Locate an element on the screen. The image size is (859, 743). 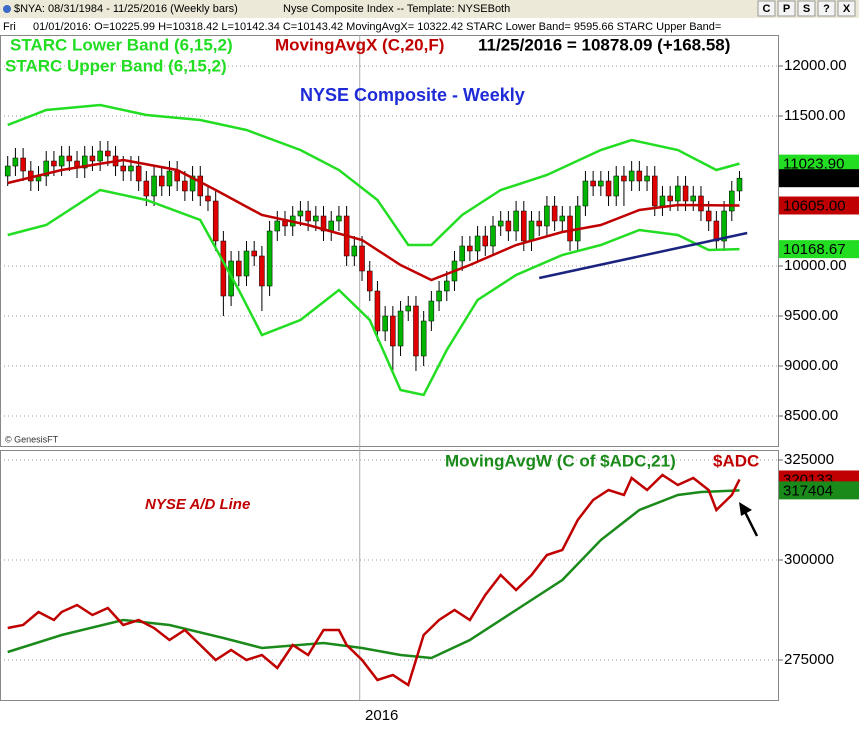
button-label: X is located at coordinates (847, 9).